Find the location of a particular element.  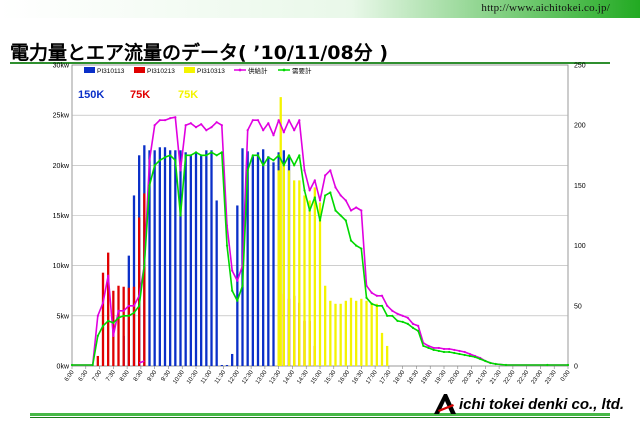

x-tick-label: 17:00 is located at coordinates (372, 377).